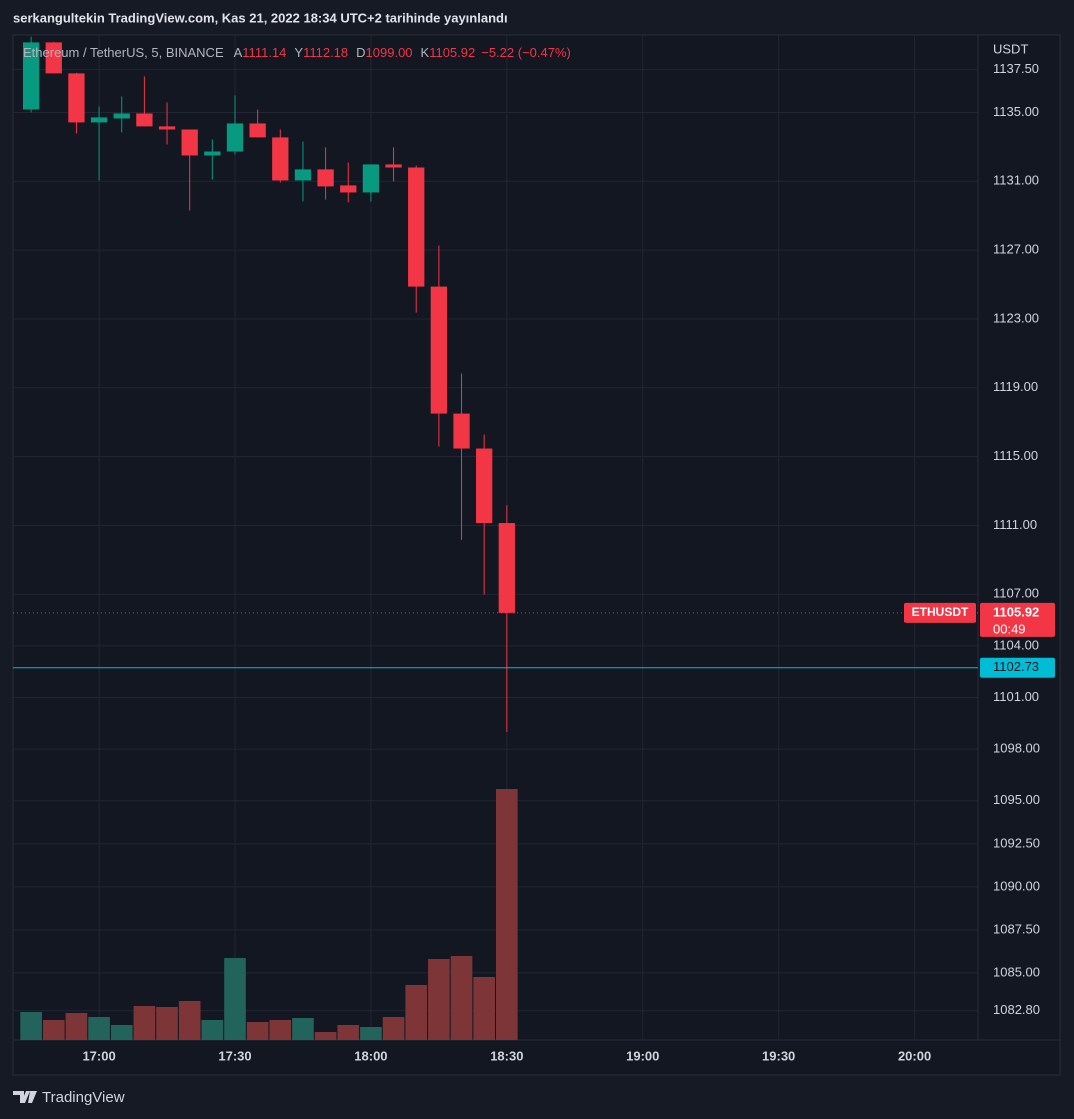 The height and width of the screenshot is (1119, 1074). Describe the element at coordinates (264, 52) in the screenshot. I see `ohlc-value: 1111.14` at that location.